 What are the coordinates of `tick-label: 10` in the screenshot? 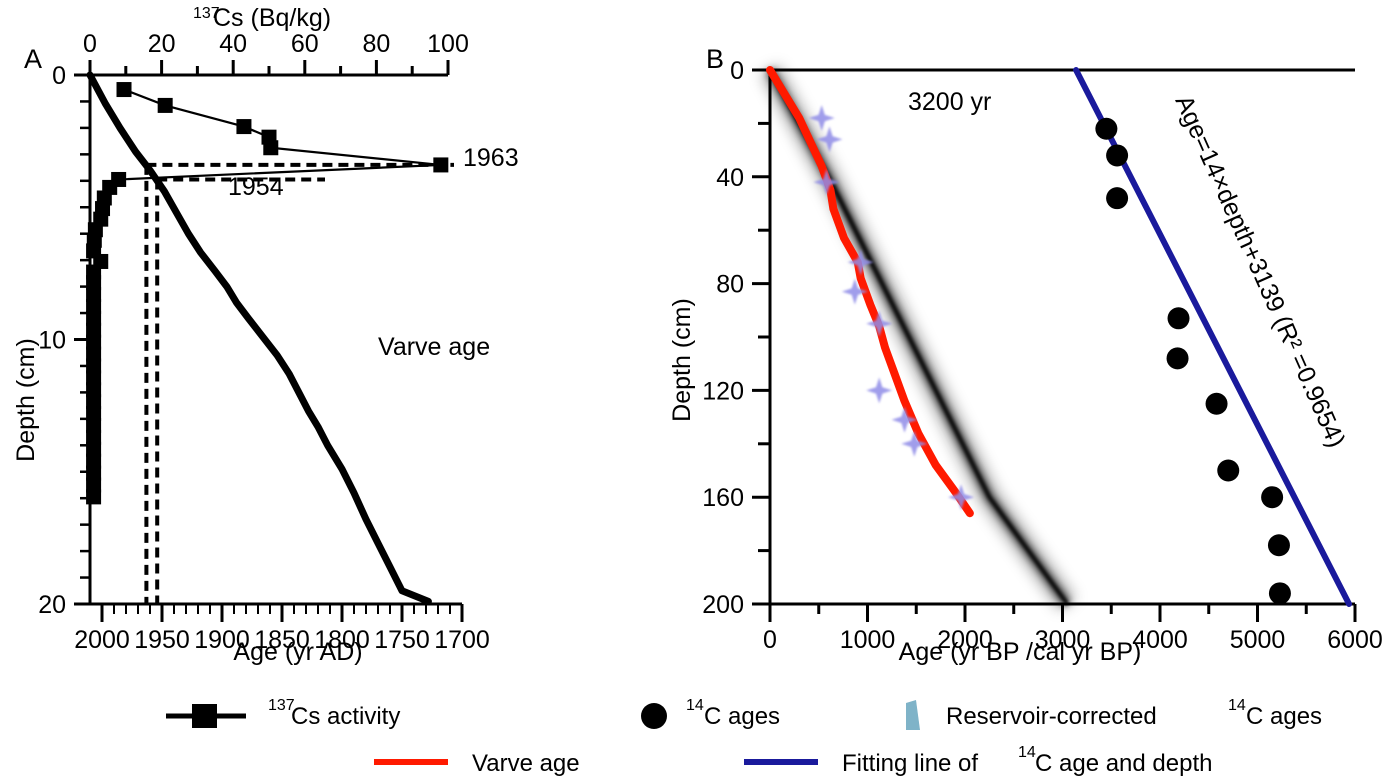 It's located at (52, 341).